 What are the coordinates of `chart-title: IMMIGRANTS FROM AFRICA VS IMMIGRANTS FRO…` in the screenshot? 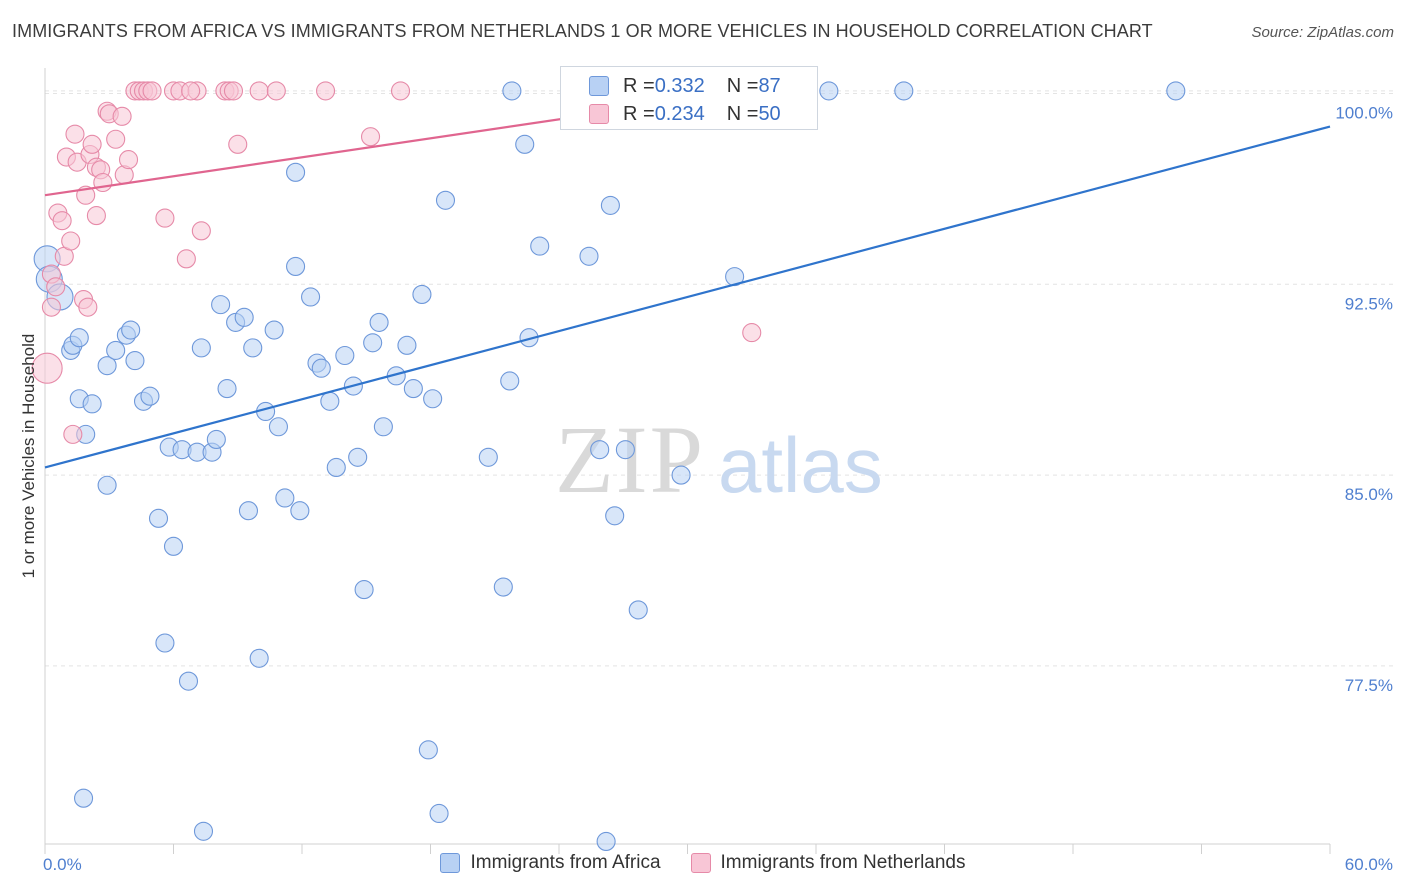 It's located at (582, 31).